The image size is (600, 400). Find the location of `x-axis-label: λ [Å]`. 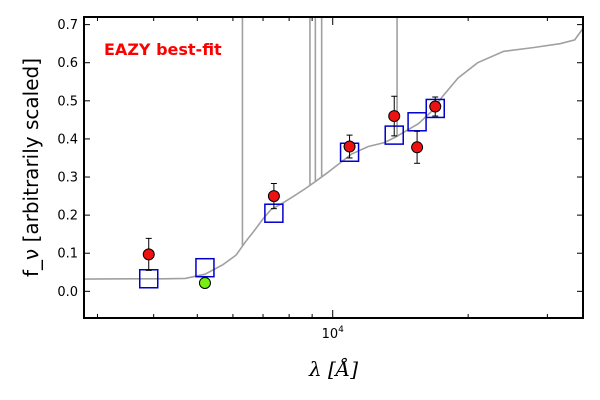

x-axis-label: λ [Å] is located at coordinates (333, 368).